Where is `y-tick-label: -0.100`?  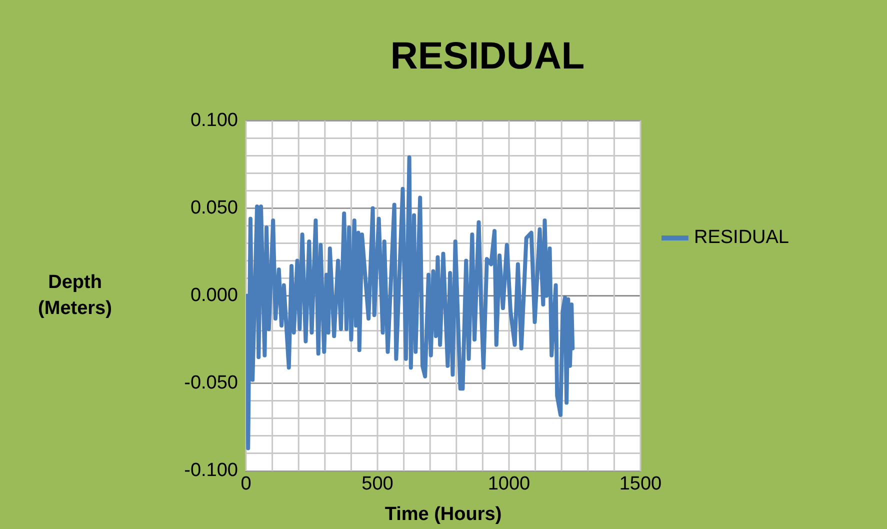 y-tick-label: -0.100 is located at coordinates (211, 471).